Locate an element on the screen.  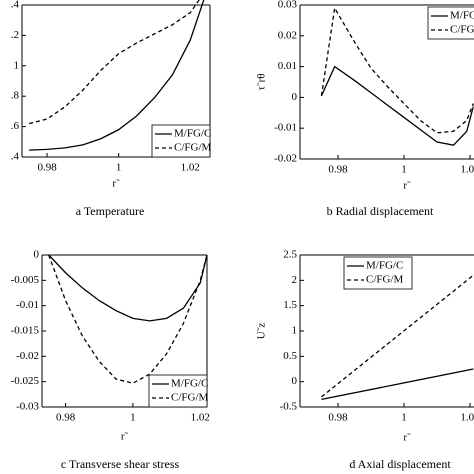
y-tick-label: -0.03 is located at coordinates (27, 407).